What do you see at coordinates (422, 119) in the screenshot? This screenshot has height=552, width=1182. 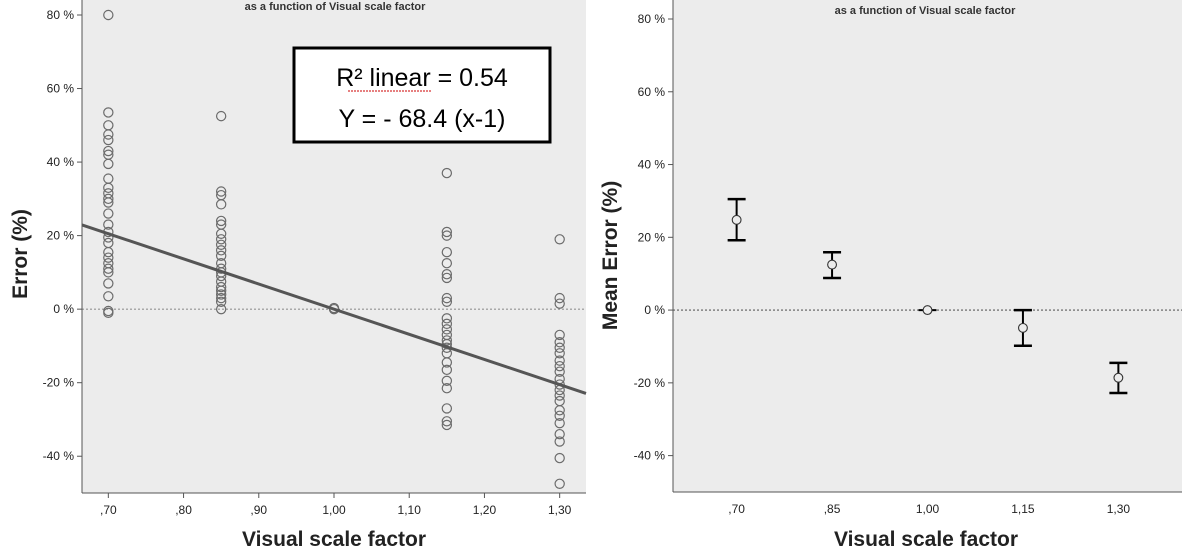 I see `annotation-equation: Y = - 68.4 (x-1)` at bounding box center [422, 119].